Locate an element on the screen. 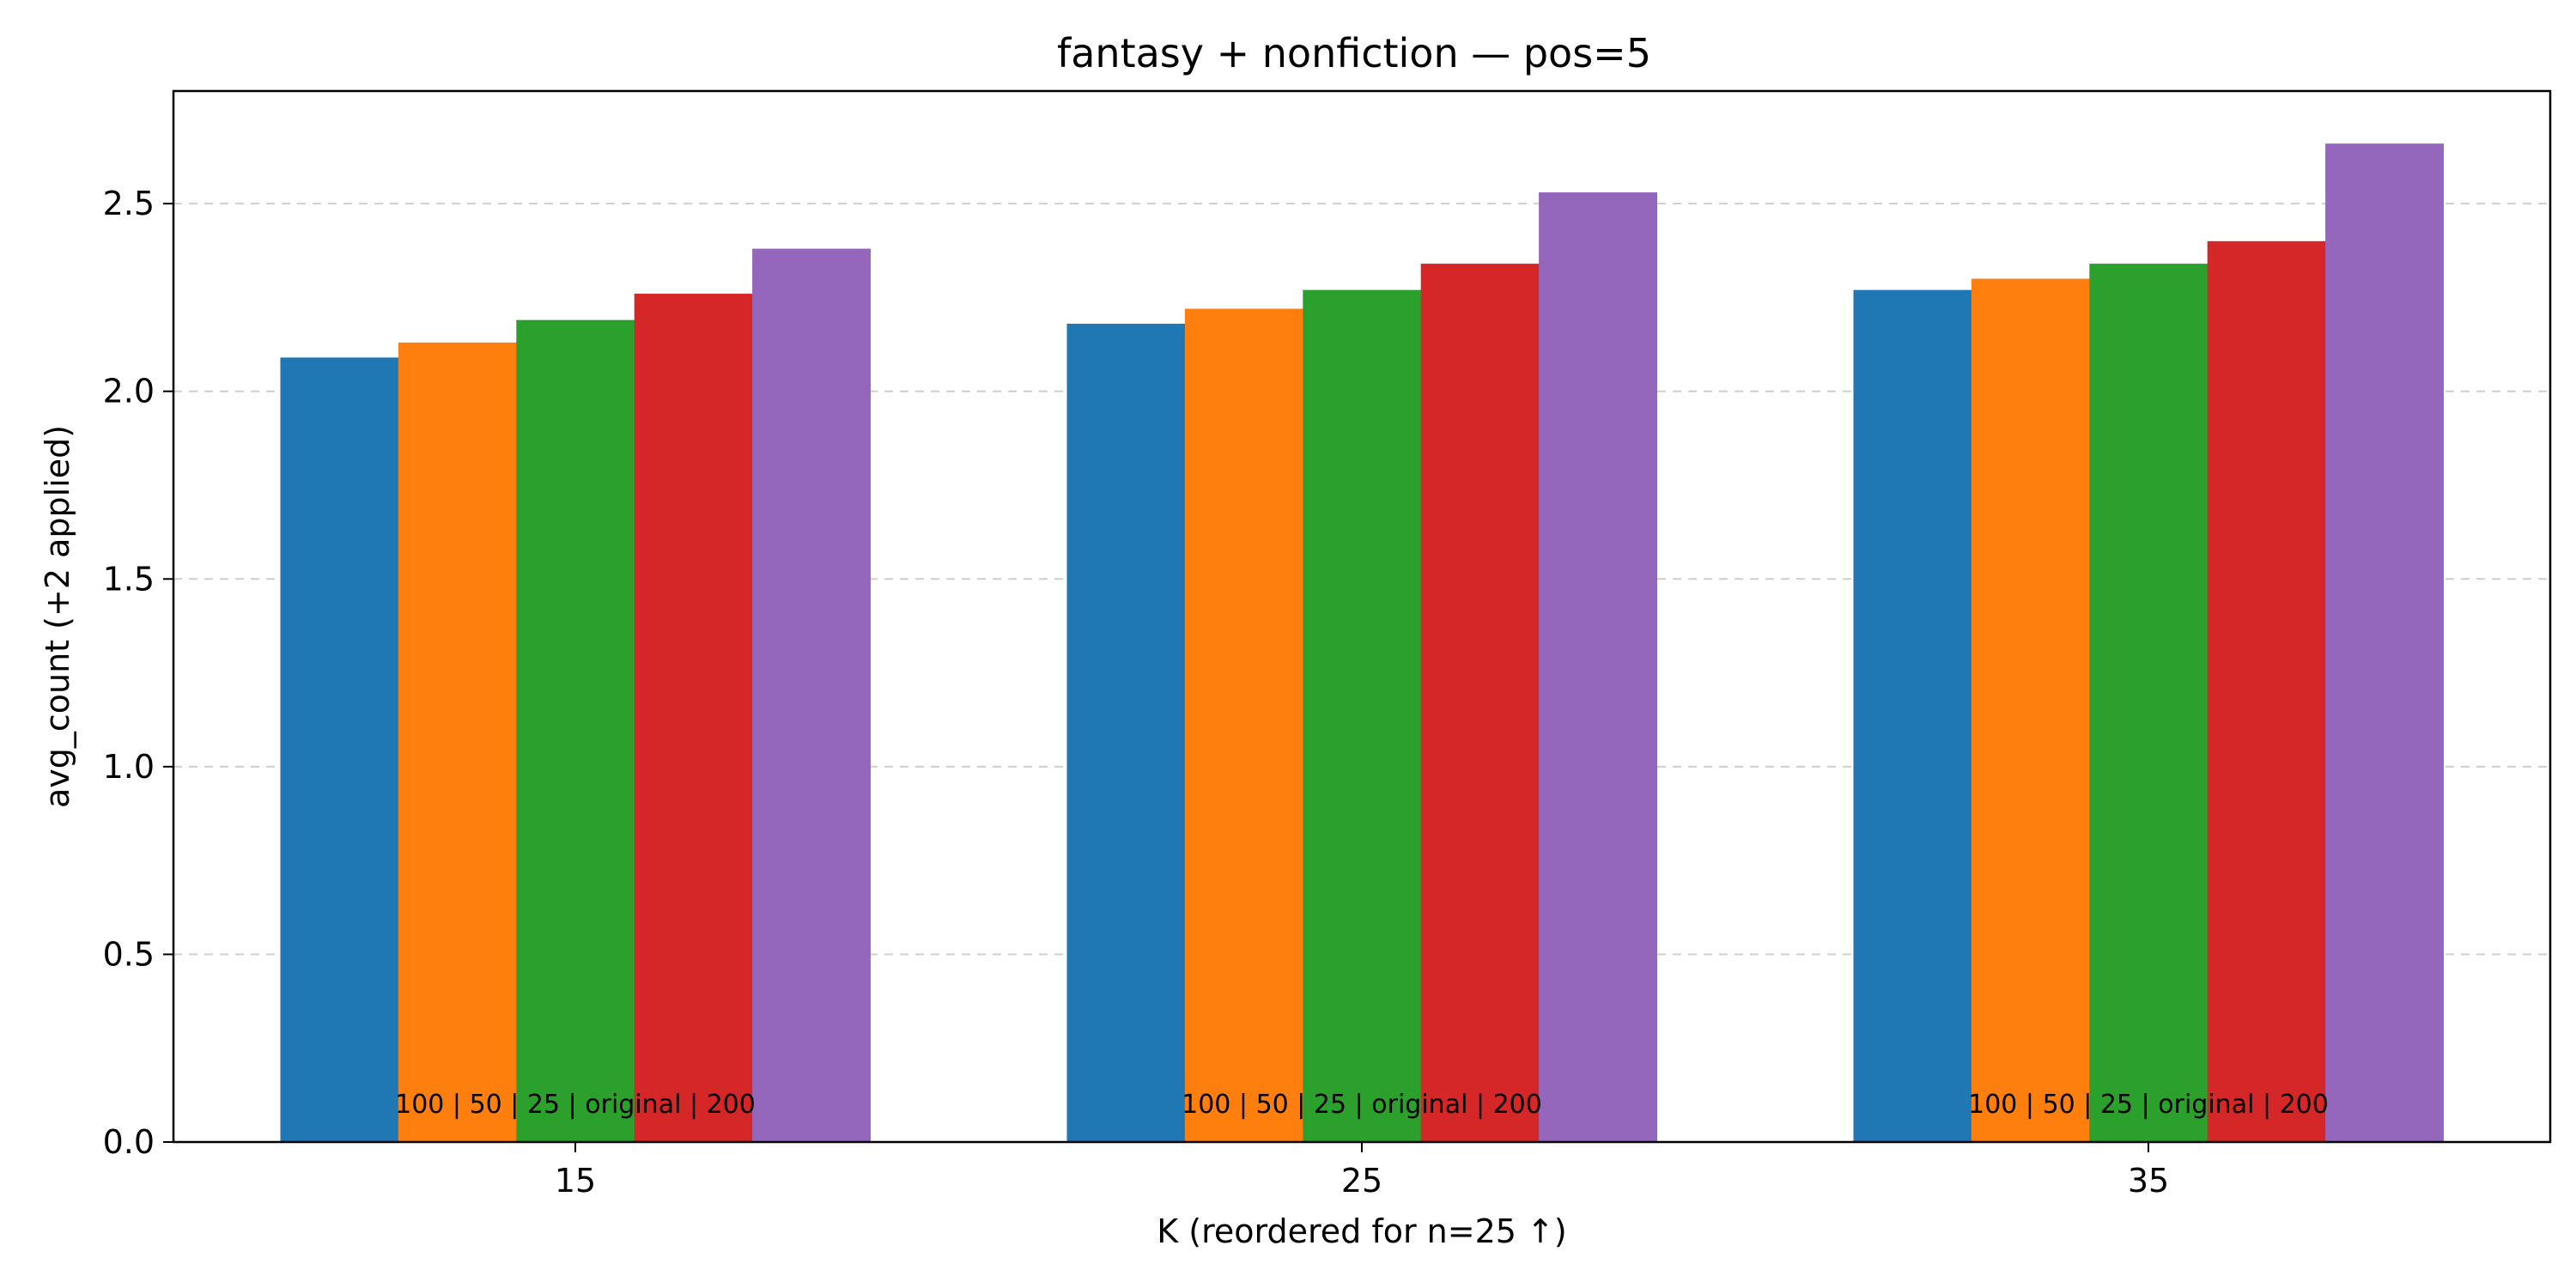 This screenshot has width=2576, height=1288. y-tick-label: 2.5 is located at coordinates (129, 203).